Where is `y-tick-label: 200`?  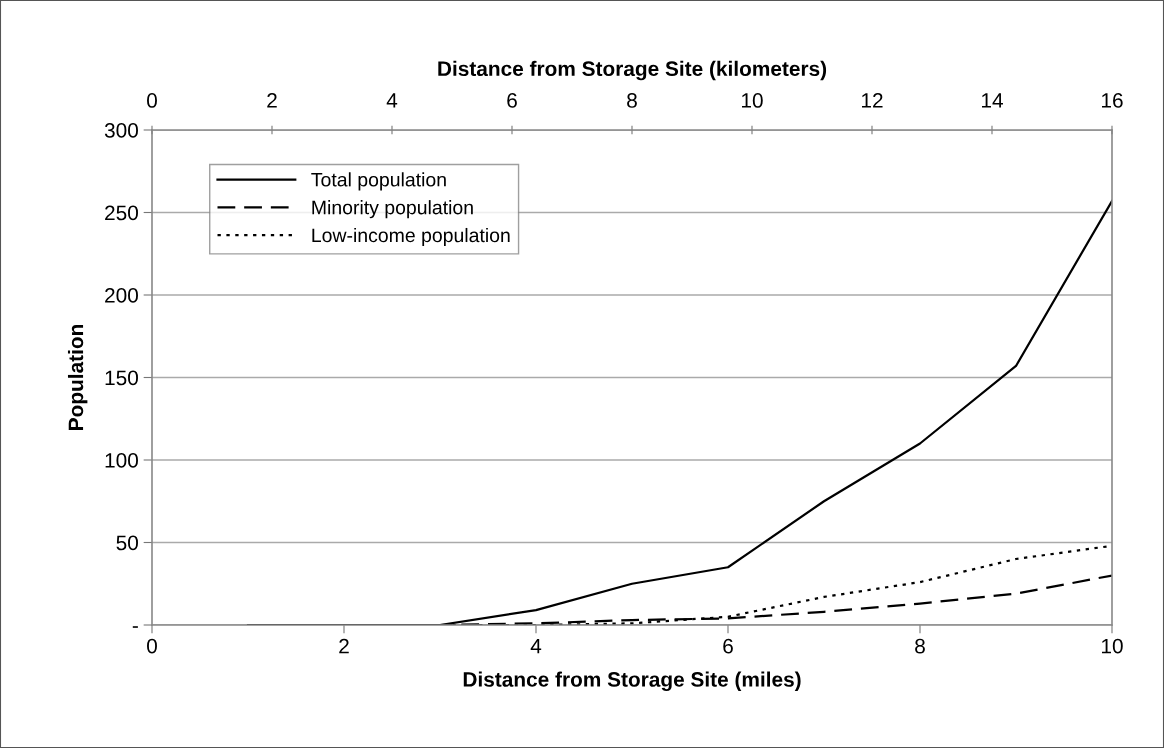 y-tick-label: 200 is located at coordinates (121, 295).